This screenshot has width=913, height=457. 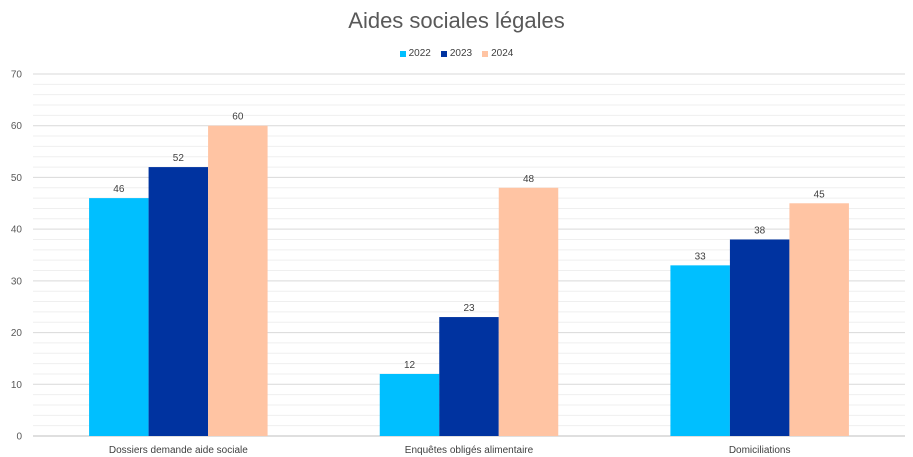 What do you see at coordinates (456, 20) in the screenshot?
I see `chart-title: Aides sociales légales` at bounding box center [456, 20].